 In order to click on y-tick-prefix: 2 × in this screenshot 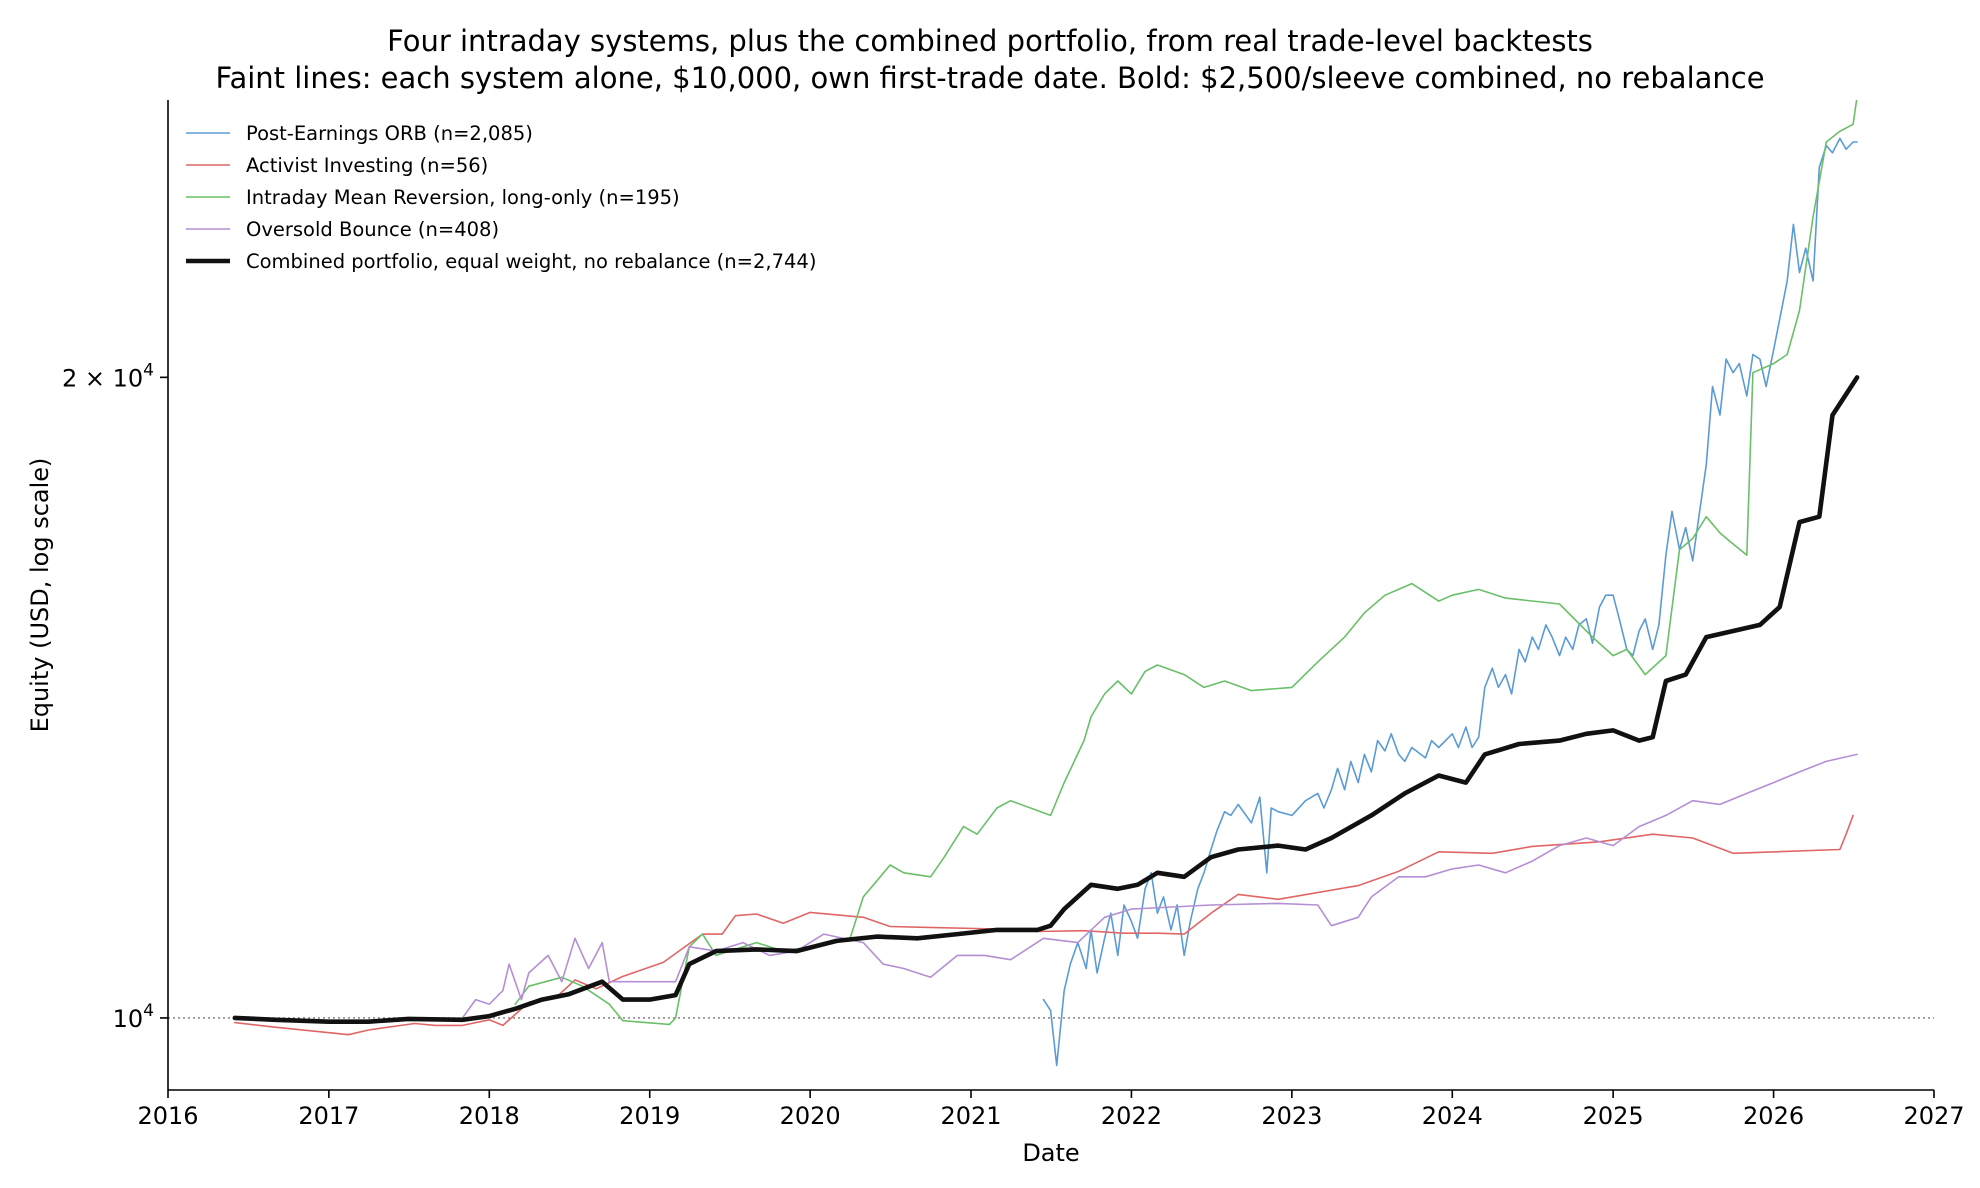, I will do `click(87, 378)`.